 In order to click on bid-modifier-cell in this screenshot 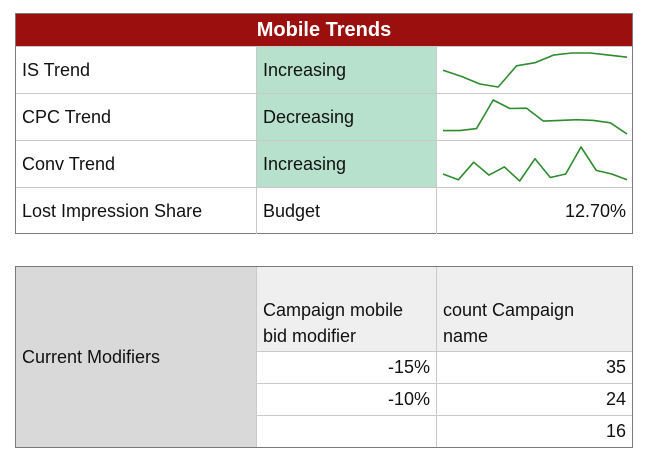, I will do `click(346, 431)`.